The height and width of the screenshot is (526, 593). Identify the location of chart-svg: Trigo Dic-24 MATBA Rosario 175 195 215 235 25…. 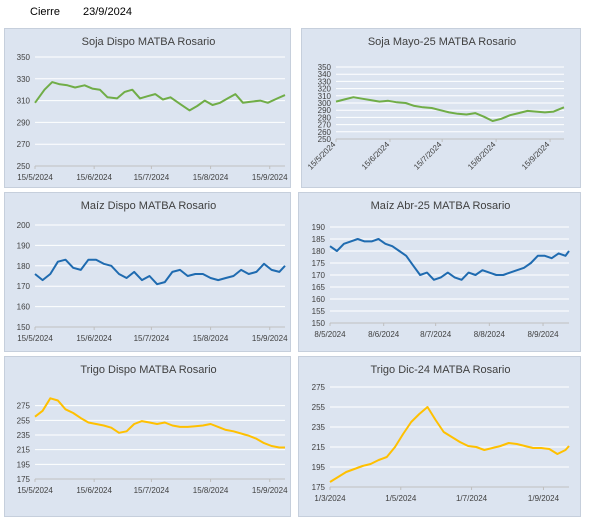
(441, 433).